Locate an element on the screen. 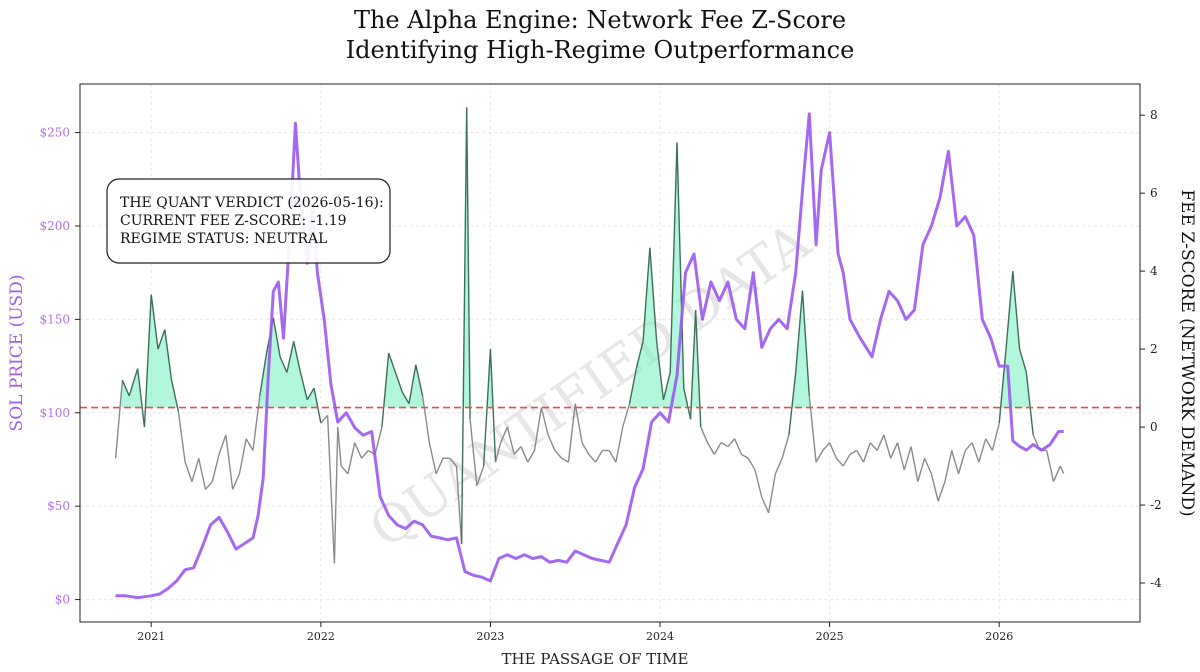  left-tick-label-0: $0 is located at coordinates (62, 600).